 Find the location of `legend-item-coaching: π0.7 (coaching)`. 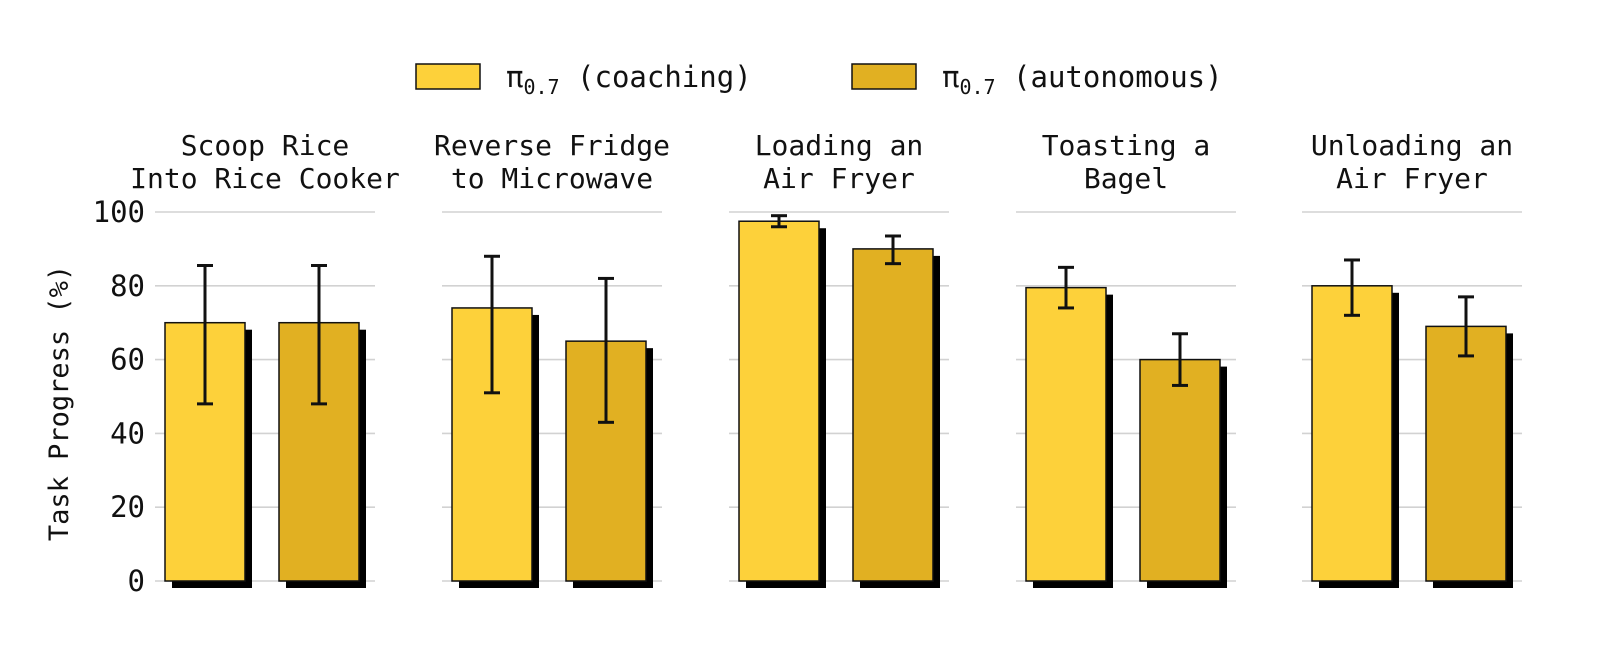

legend-item-coaching: π0.7 (coaching) is located at coordinates (583, 79).